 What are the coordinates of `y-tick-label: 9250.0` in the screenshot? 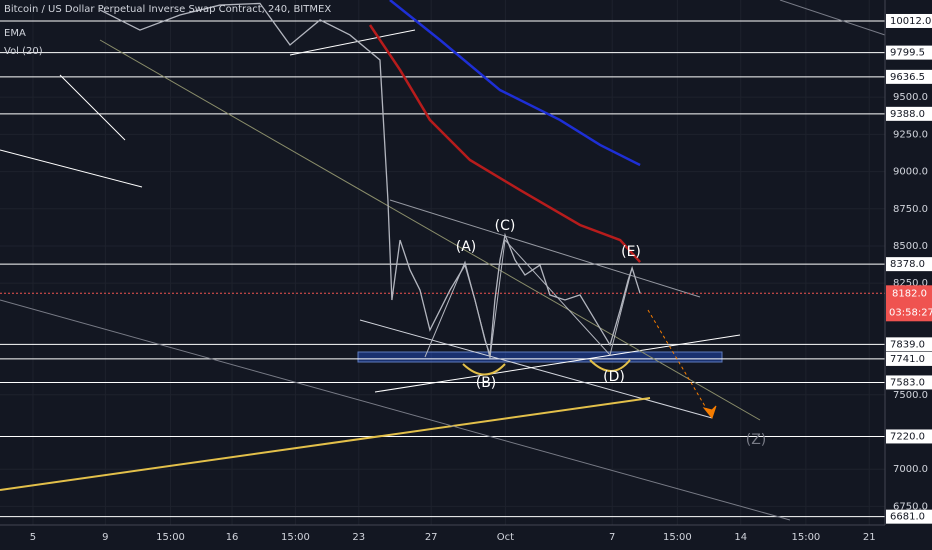 It's located at (910, 134).